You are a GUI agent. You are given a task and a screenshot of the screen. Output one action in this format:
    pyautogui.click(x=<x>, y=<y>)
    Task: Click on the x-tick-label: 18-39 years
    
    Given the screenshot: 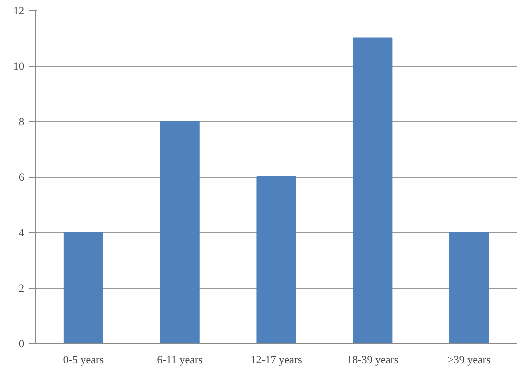 What is the action you would take?
    pyautogui.click(x=373, y=360)
    